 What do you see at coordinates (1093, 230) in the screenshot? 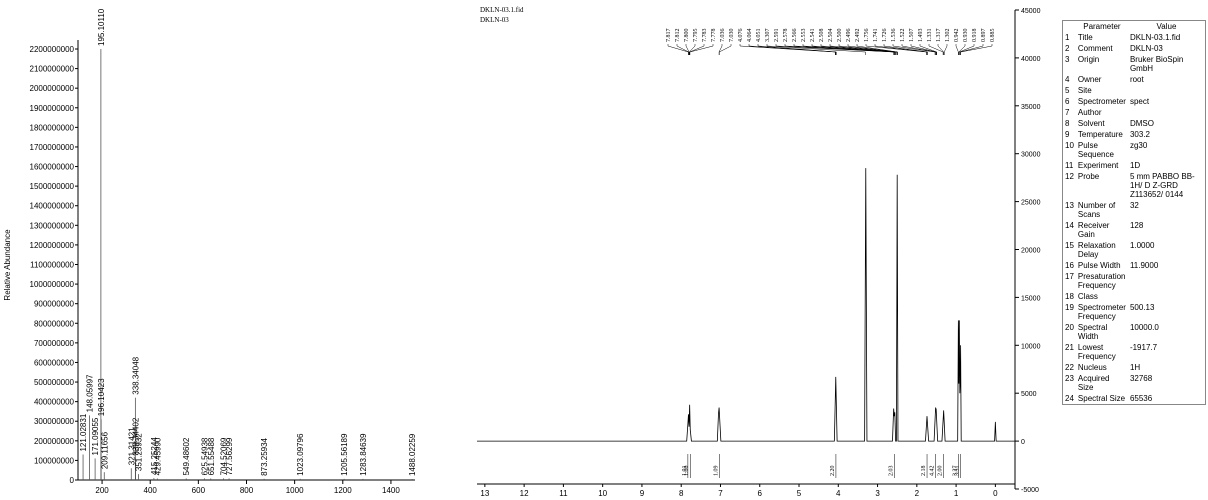
I see `parameter: Receiver Gain` at bounding box center [1093, 230].